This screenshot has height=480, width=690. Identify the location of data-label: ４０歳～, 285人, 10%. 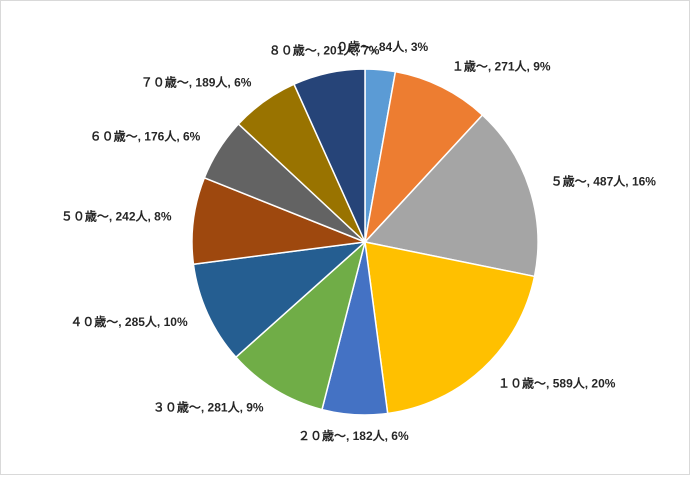
(129, 321).